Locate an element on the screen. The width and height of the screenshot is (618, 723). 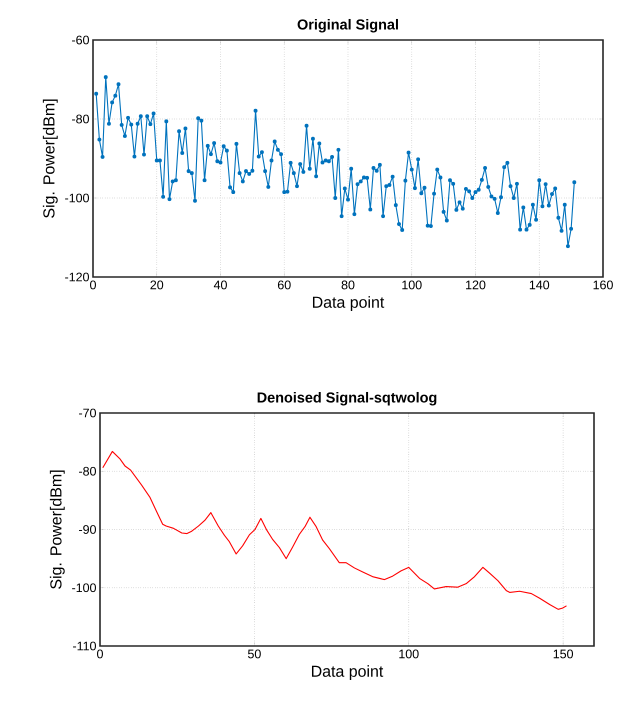
x-tick-label: 80 is located at coordinates (348, 285).